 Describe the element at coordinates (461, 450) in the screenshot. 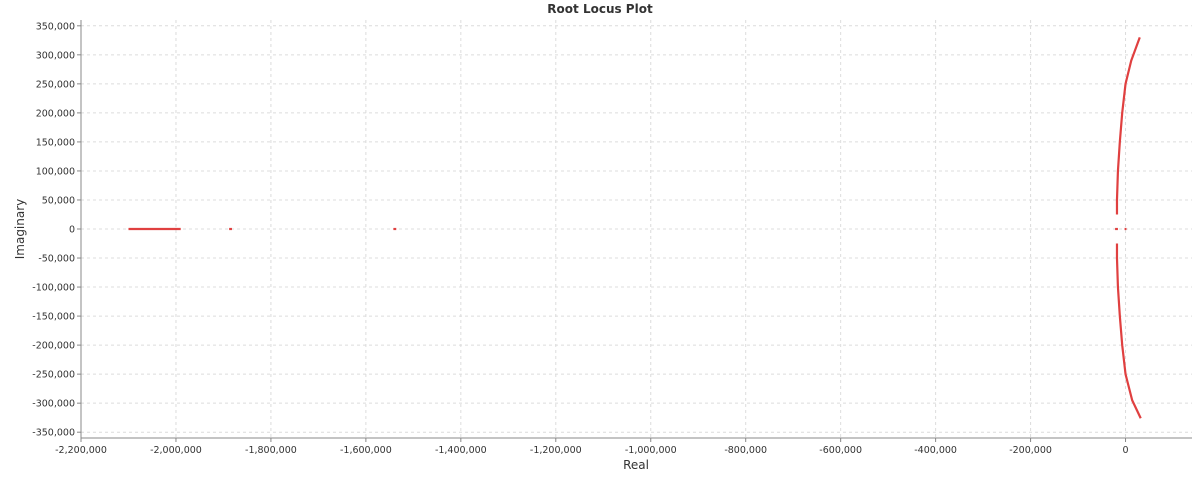

I see `x-tick-label: -1,400,000` at that location.